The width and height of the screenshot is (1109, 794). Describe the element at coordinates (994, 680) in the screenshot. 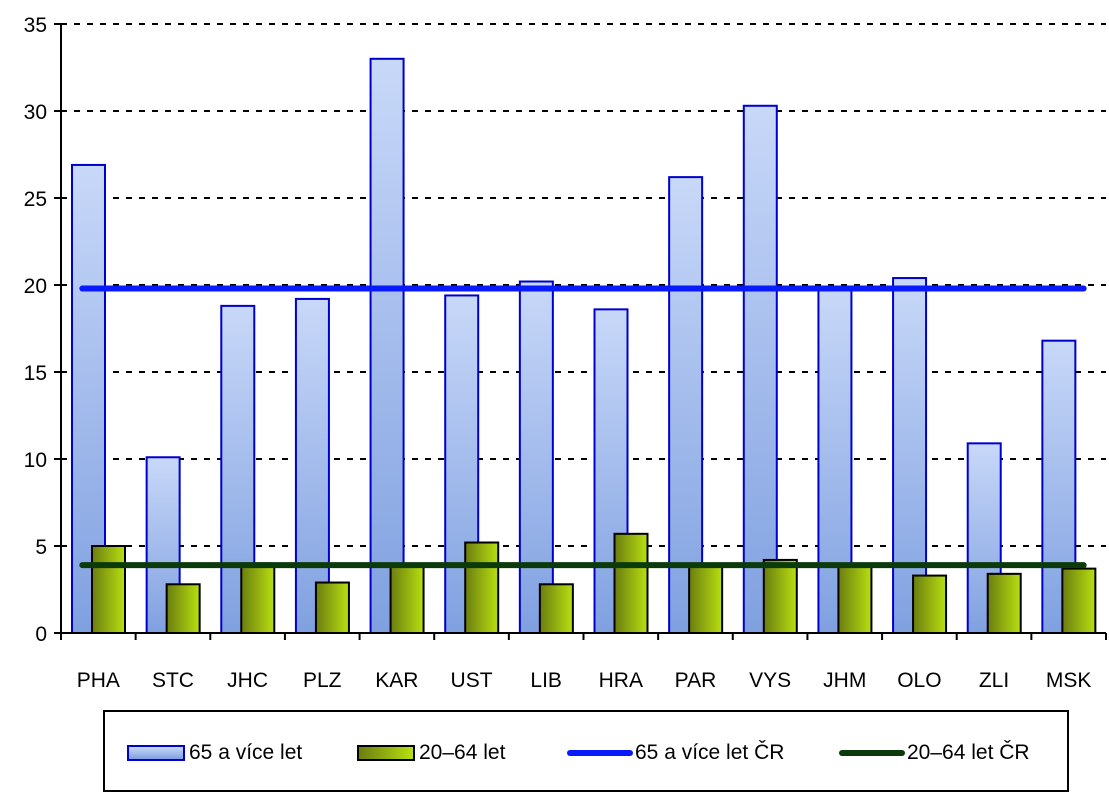

I see `x-tick-label-zli: ZLI` at that location.